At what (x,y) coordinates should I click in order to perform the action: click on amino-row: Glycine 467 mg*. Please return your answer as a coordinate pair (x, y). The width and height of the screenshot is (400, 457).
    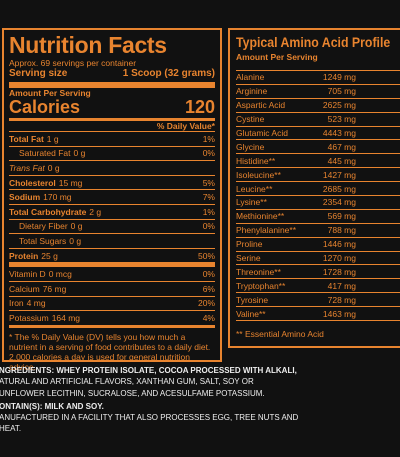
    Looking at the image, I should click on (318, 146).